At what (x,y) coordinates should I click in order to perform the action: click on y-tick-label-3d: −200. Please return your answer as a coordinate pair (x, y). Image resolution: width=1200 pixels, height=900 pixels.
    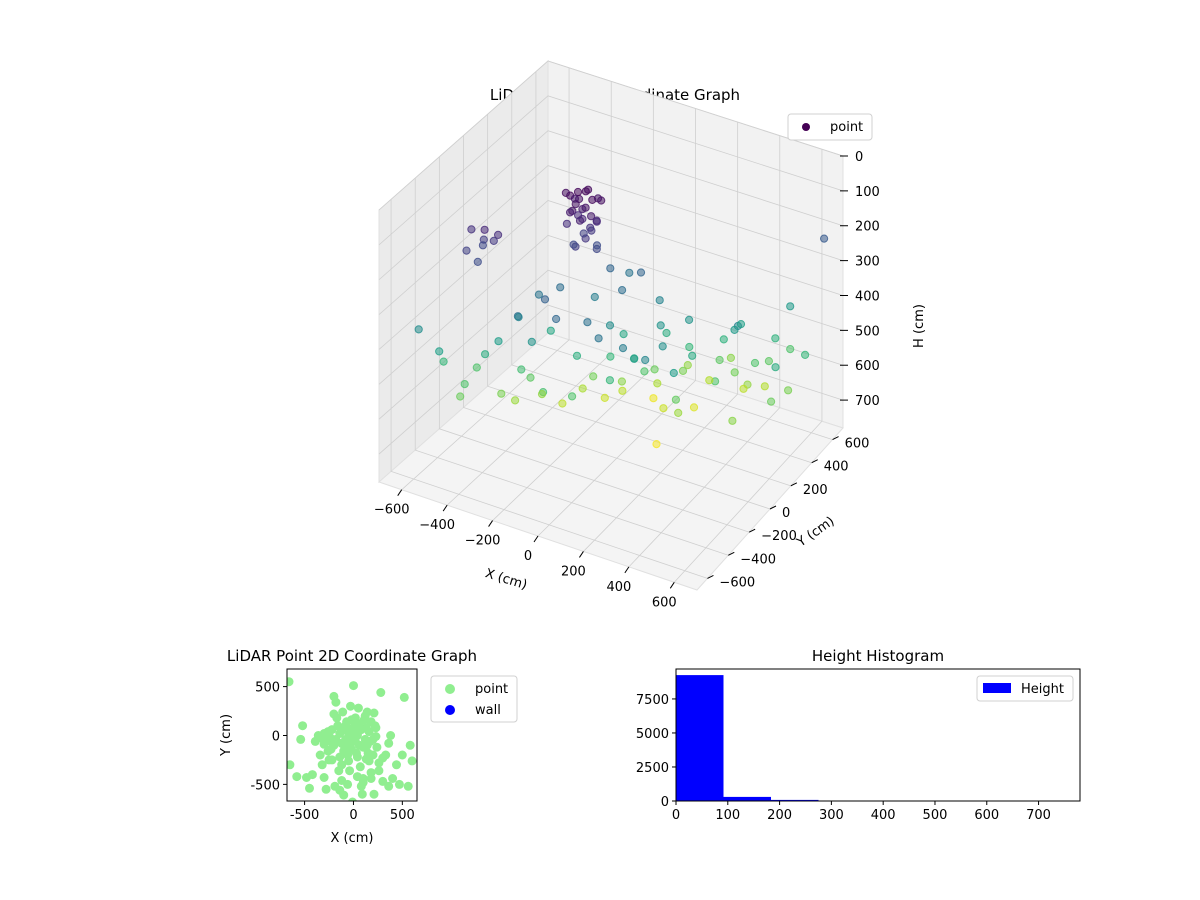
    Looking at the image, I should click on (779, 536).